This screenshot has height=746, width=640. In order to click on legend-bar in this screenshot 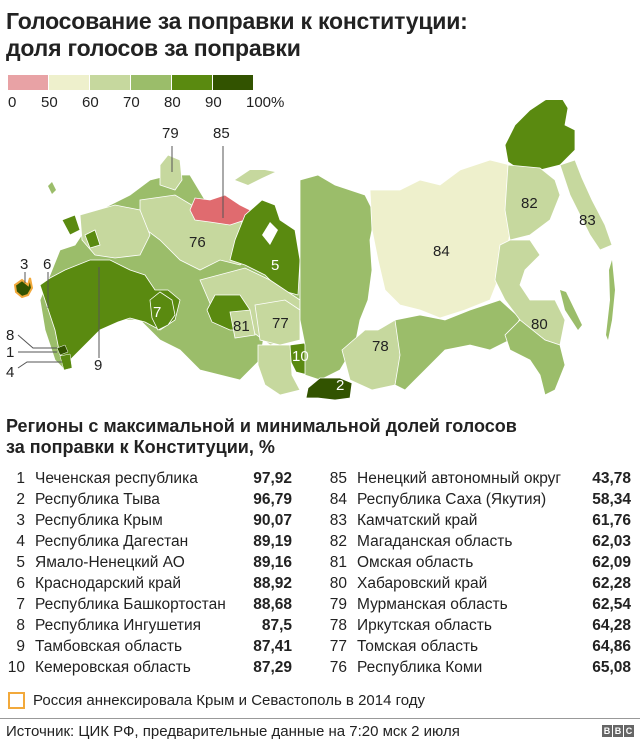, I will do `click(131, 82)`.